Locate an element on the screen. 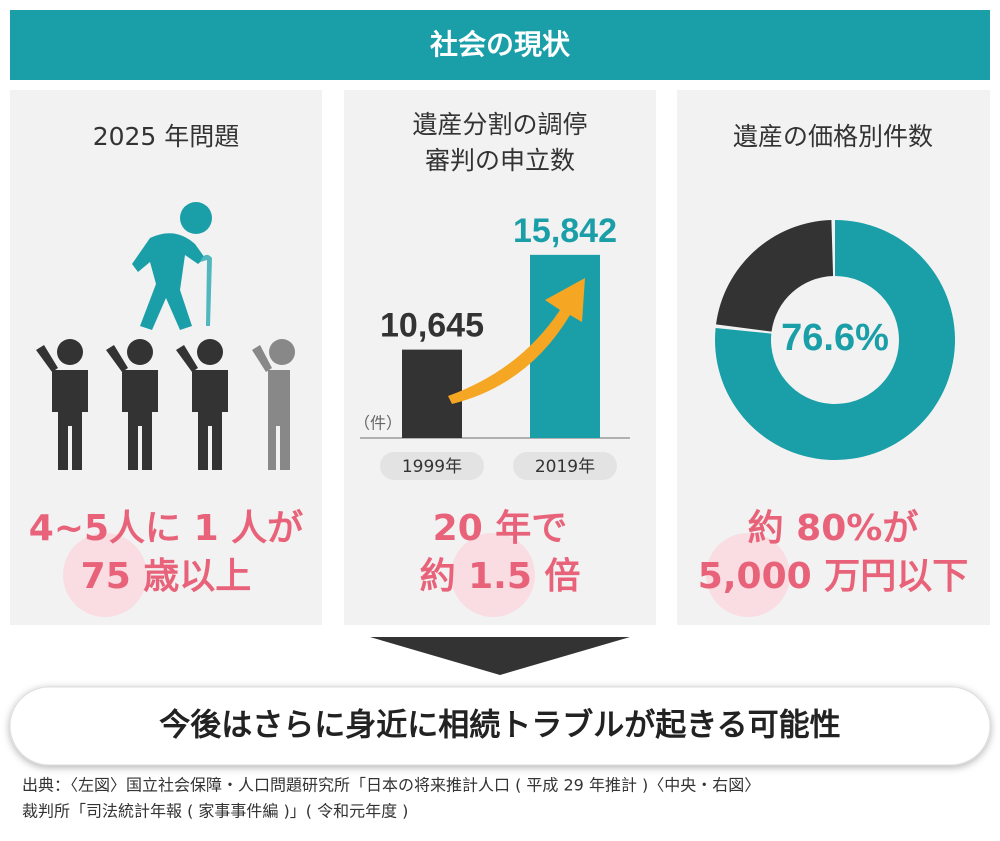 The image size is (1000, 841). conclusion-box is located at coordinates (500, 726).